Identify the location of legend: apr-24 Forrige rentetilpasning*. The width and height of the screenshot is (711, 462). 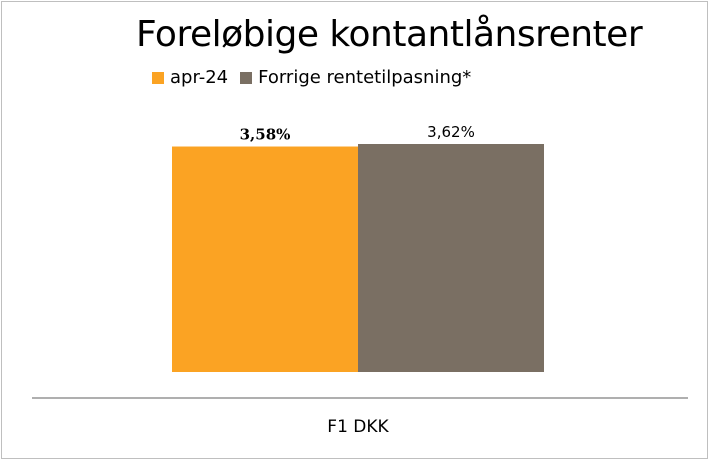
(317, 77).